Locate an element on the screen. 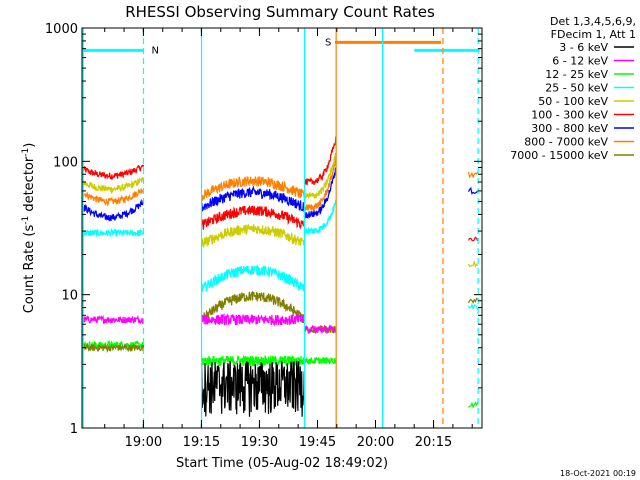  chart-title: RHESSI Observing Summary Count Rates is located at coordinates (280, 12).